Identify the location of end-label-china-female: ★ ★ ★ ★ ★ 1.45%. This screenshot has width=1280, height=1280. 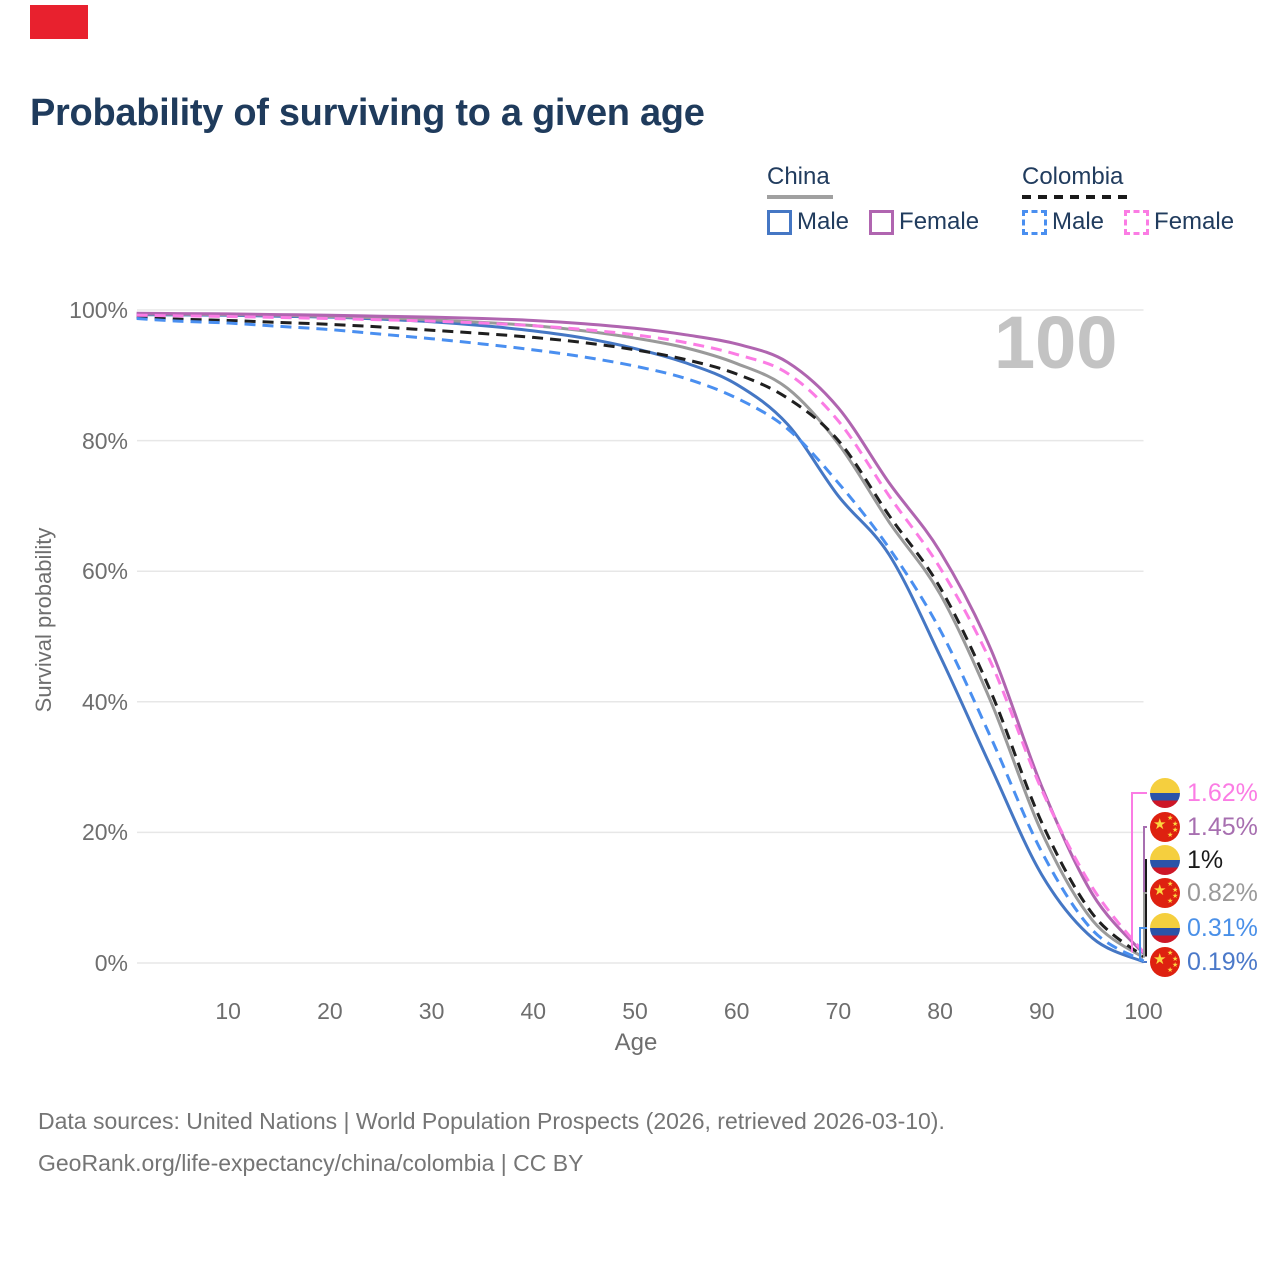
(1204, 827).